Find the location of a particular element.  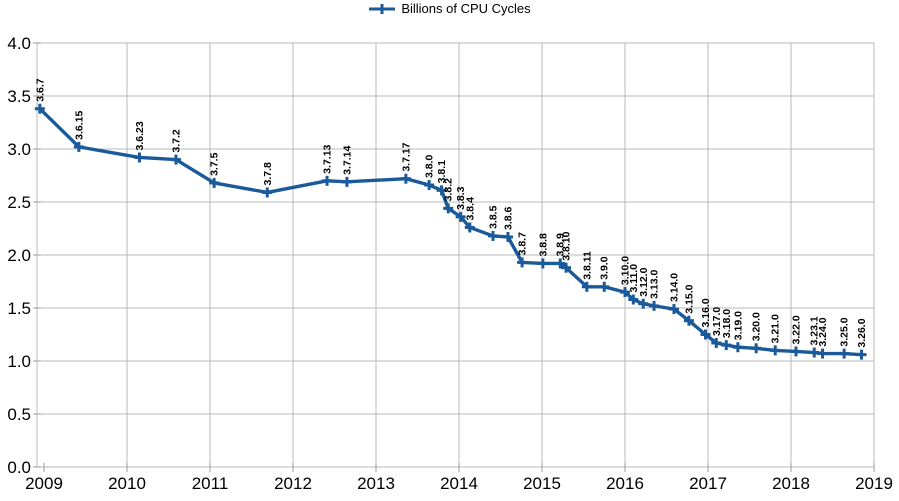

data-point-label: 3.24.0 is located at coordinates (823, 331).